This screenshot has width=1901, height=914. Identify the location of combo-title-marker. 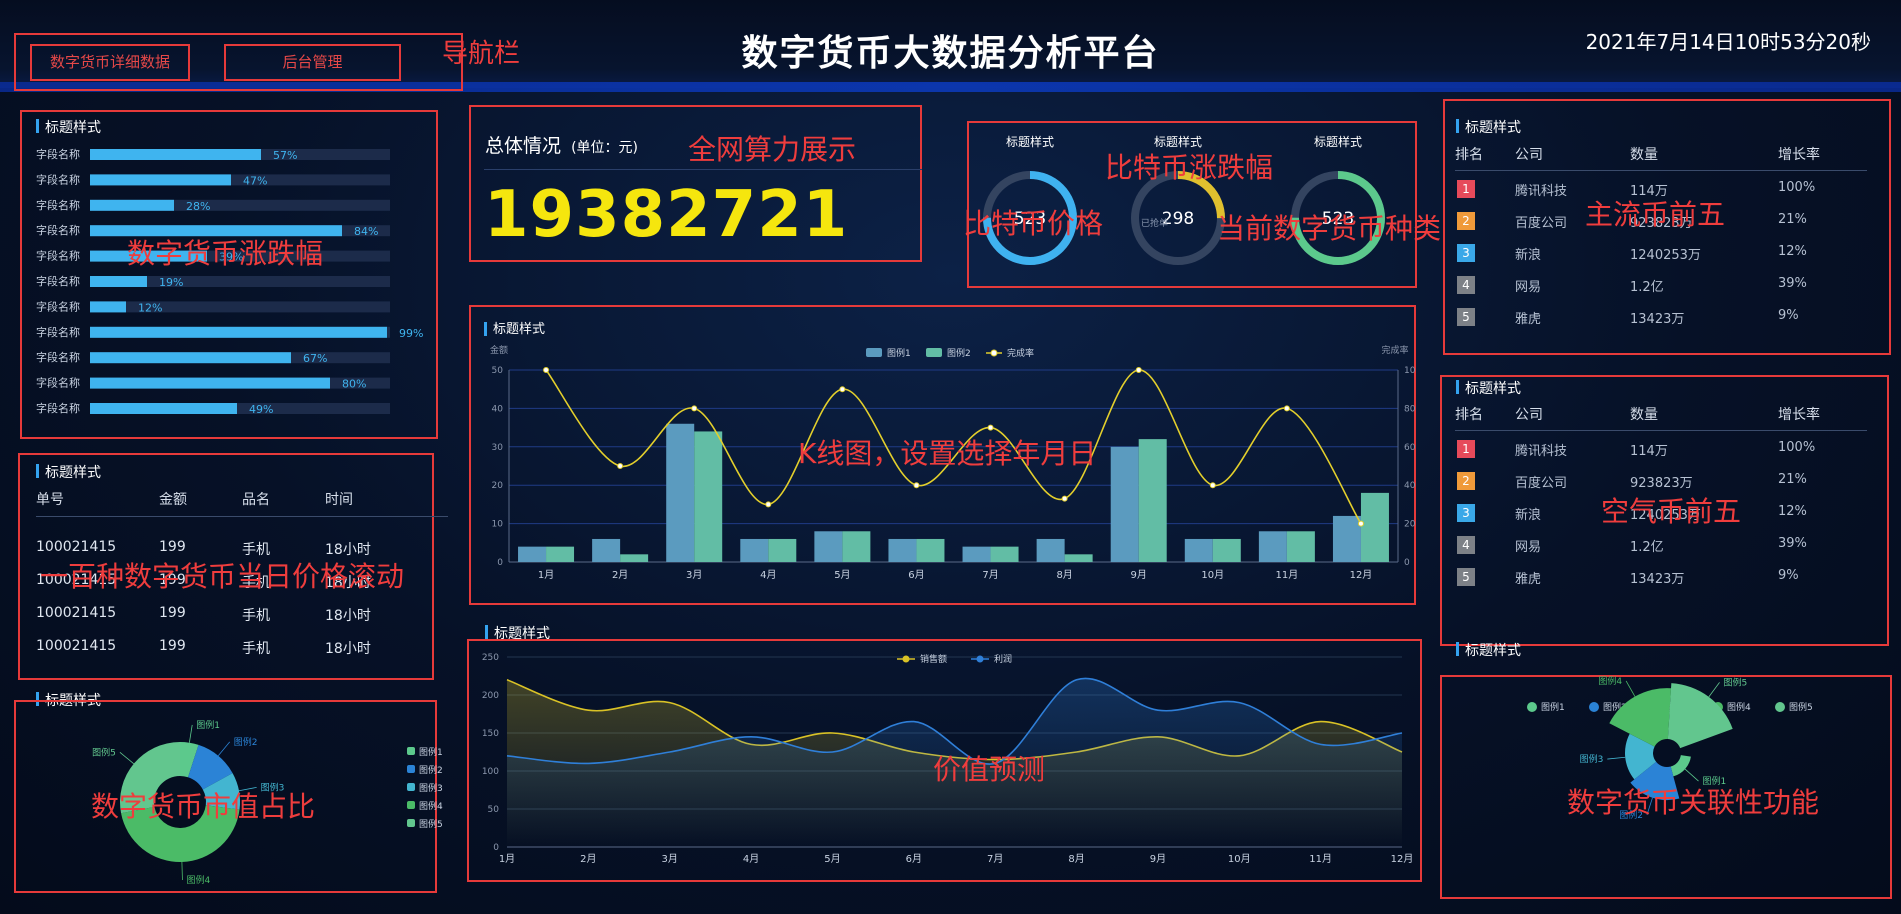
(485, 329).